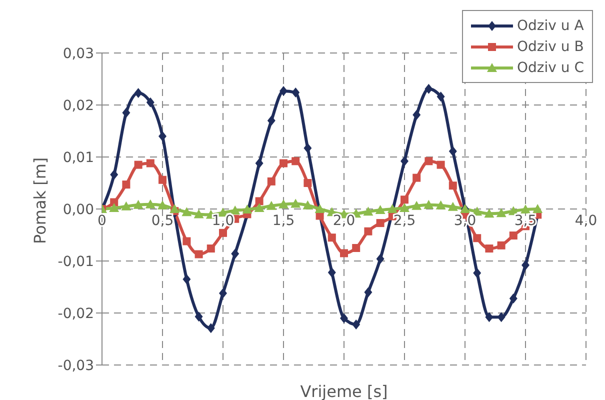 This screenshot has height=400, width=605. I want to click on legend-label: Odziv u B, so click(550, 46).